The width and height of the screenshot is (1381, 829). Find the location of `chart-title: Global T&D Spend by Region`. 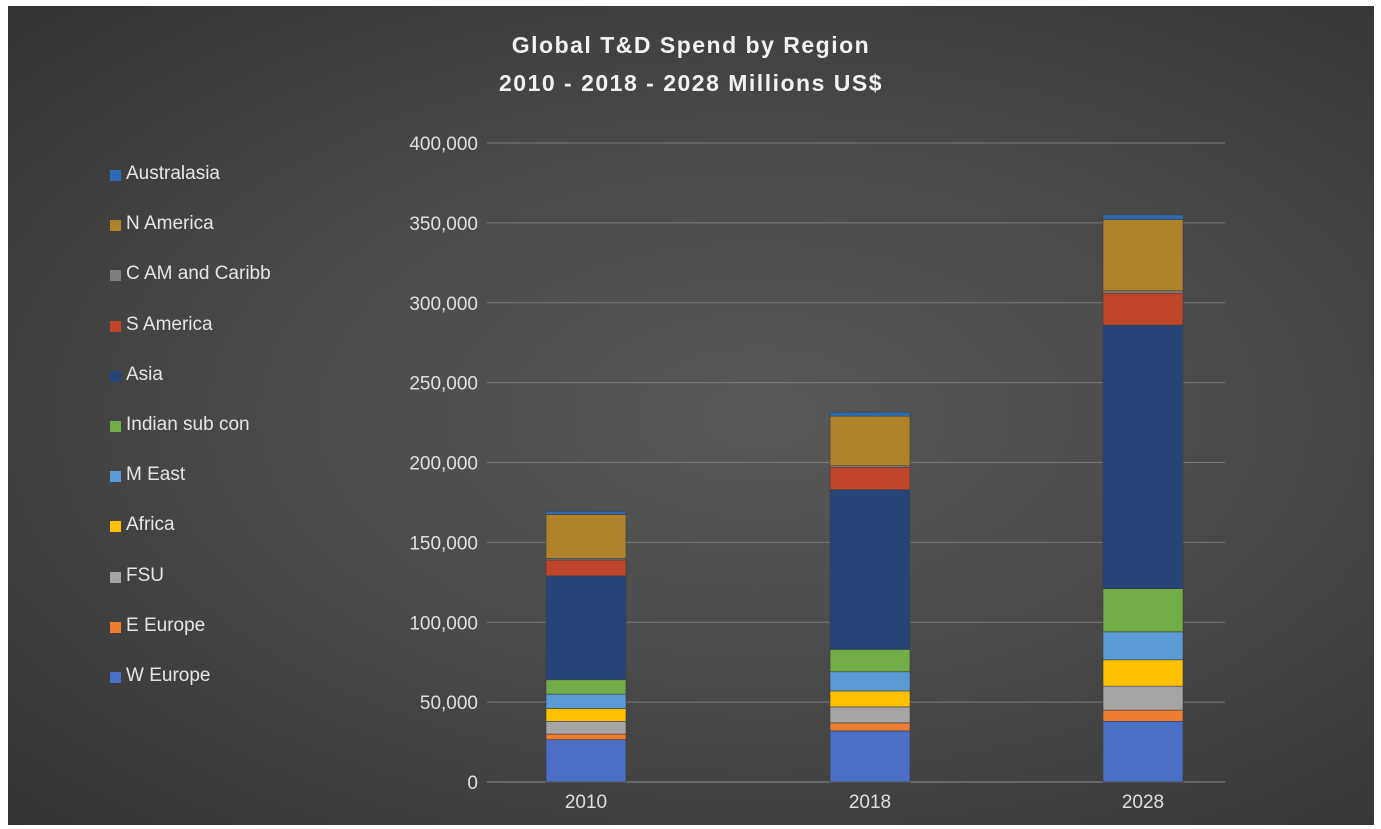

chart-title: Global T&D Spend by Region is located at coordinates (691, 45).